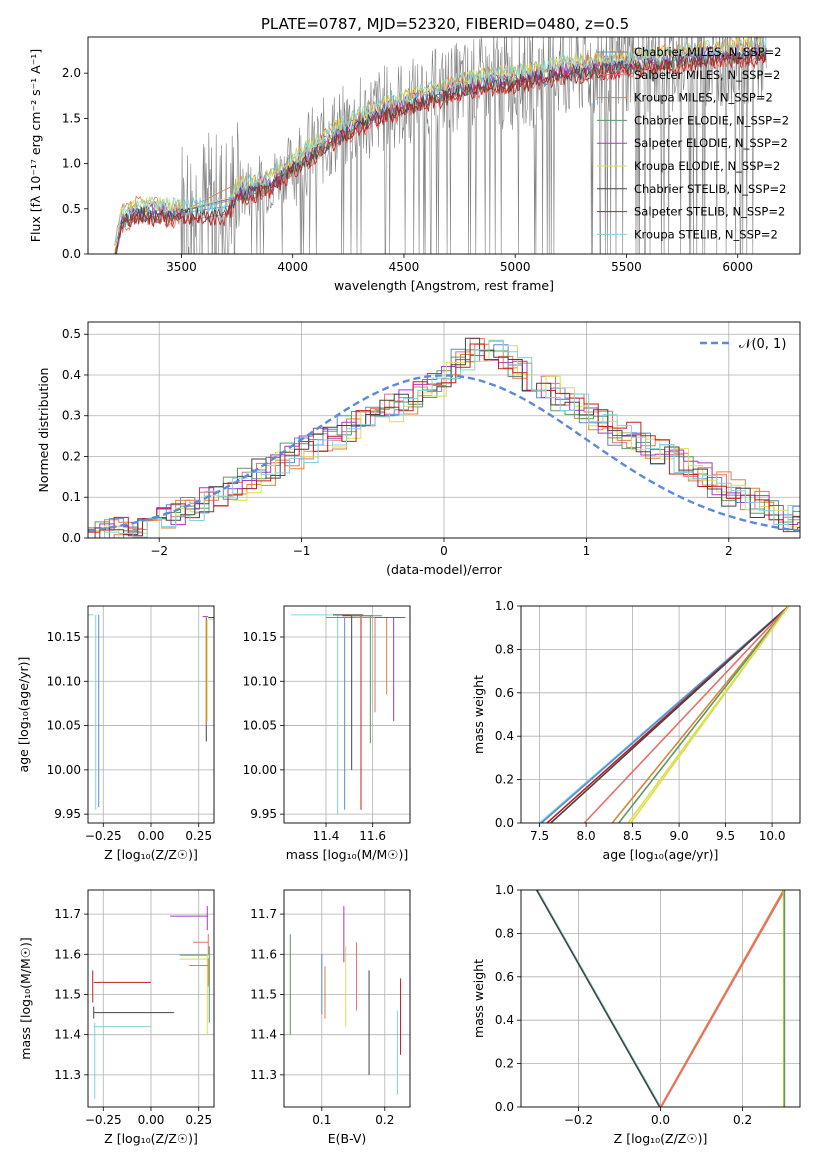 This screenshot has width=819, height=1170. What do you see at coordinates (515, 267) in the screenshot?
I see `x-tick-label: 5000` at bounding box center [515, 267].